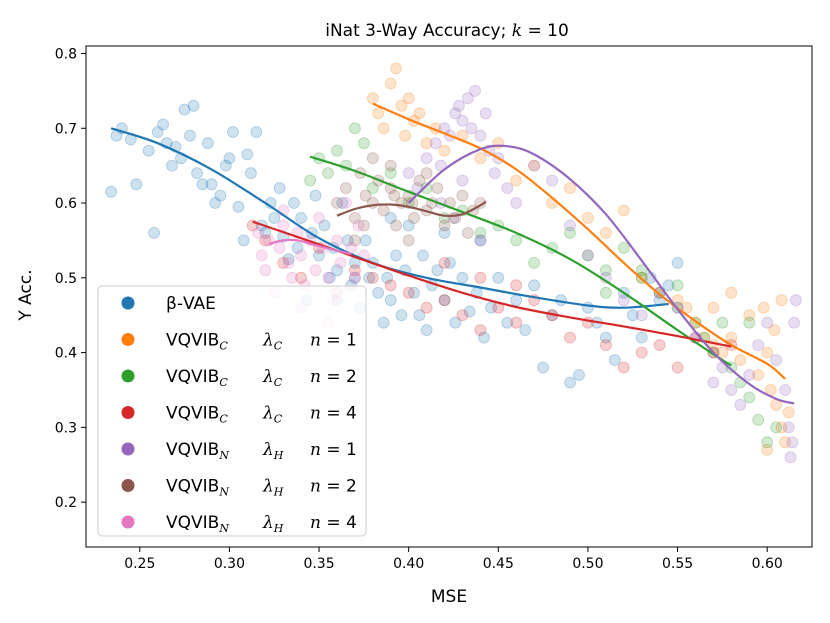 The width and height of the screenshot is (830, 623). What do you see at coordinates (239, 524) in the screenshot?
I see `legend-item-vqvib-n-4: VQVIBN λH n = 4` at bounding box center [239, 524].